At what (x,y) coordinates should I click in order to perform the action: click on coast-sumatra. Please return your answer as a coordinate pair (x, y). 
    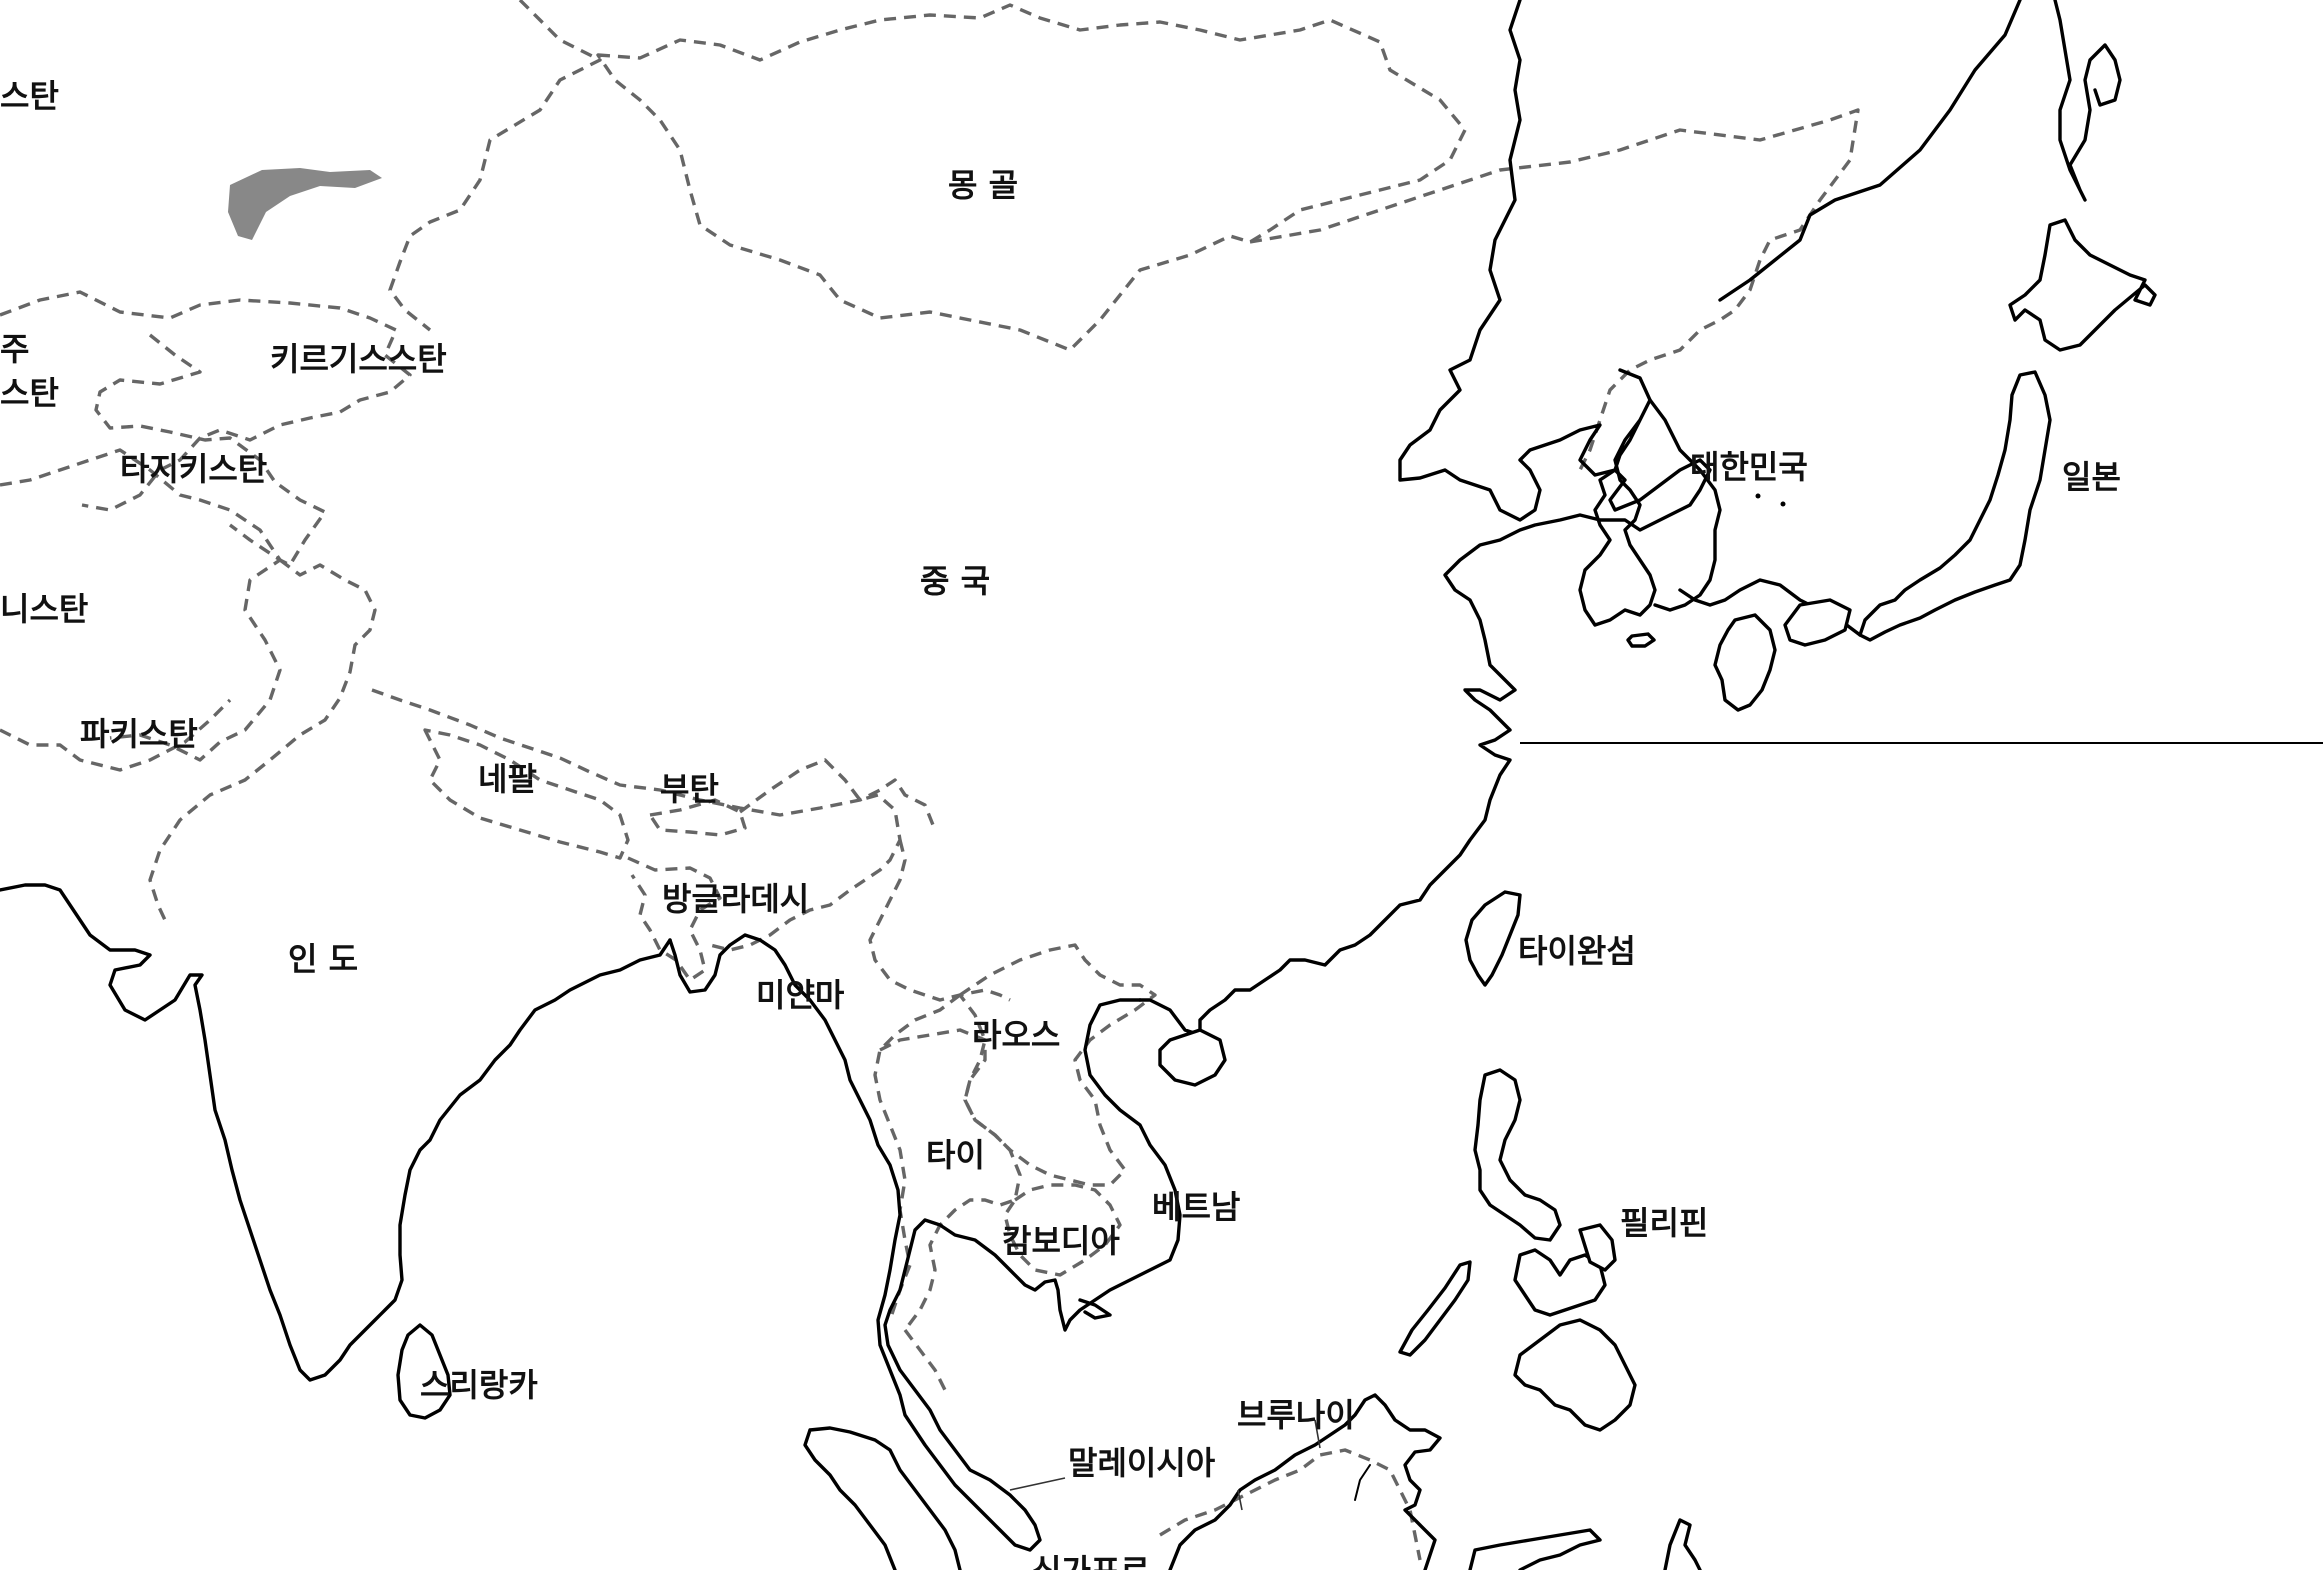
    Looking at the image, I should click on (882, 1498).